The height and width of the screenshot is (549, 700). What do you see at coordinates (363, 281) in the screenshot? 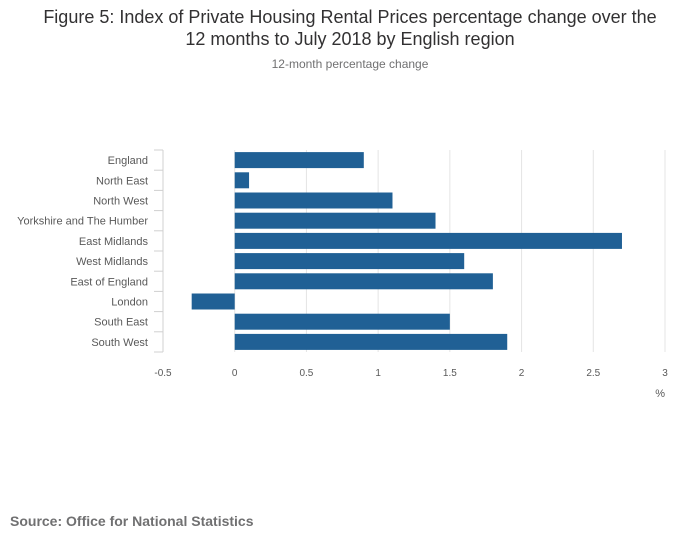
I see `bar-east-of-england` at bounding box center [363, 281].